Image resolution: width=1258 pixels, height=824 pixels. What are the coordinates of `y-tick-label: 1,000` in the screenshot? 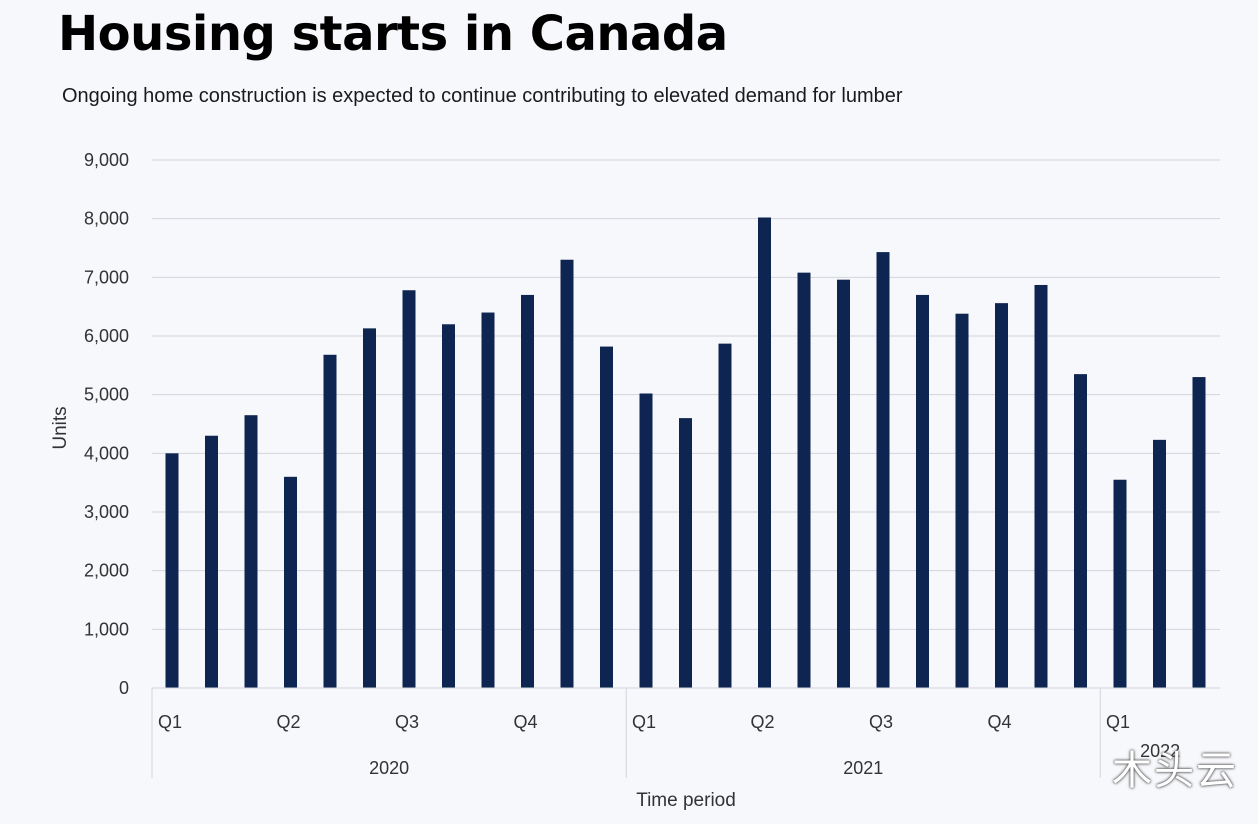 It's located at (106, 629).